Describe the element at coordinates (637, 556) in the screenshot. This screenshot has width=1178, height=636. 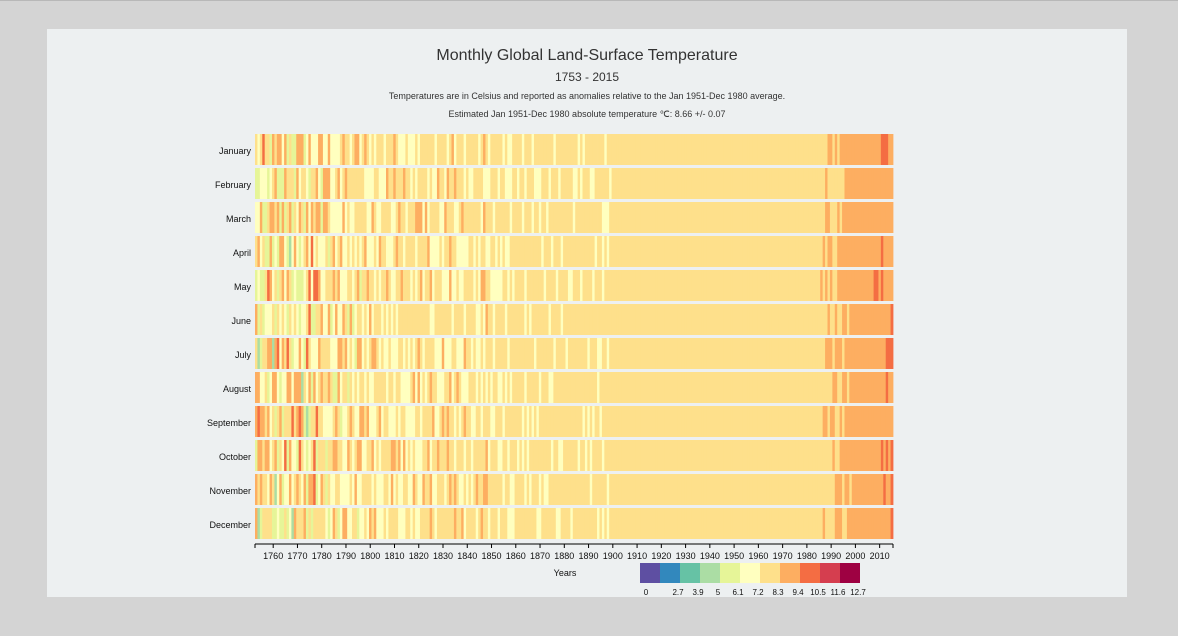
I see `x-tick-label: 1910` at that location.